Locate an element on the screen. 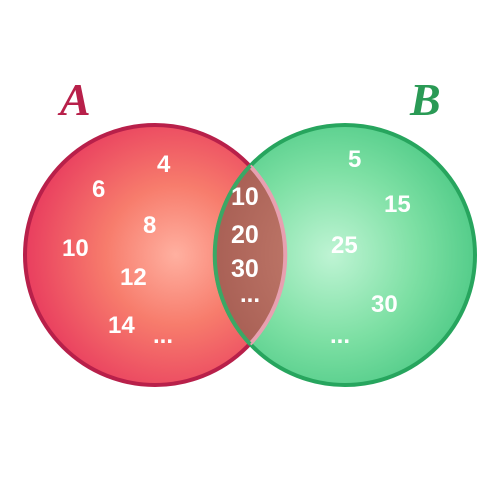 The width and height of the screenshot is (500, 500). set-b-label: B is located at coordinates (425, 99).